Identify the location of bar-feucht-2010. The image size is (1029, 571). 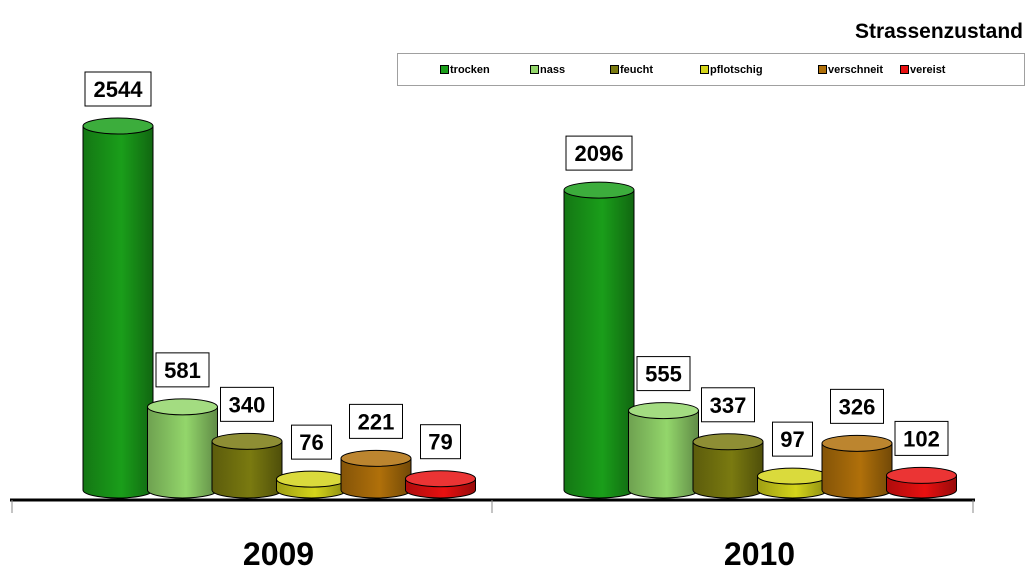
(728, 466).